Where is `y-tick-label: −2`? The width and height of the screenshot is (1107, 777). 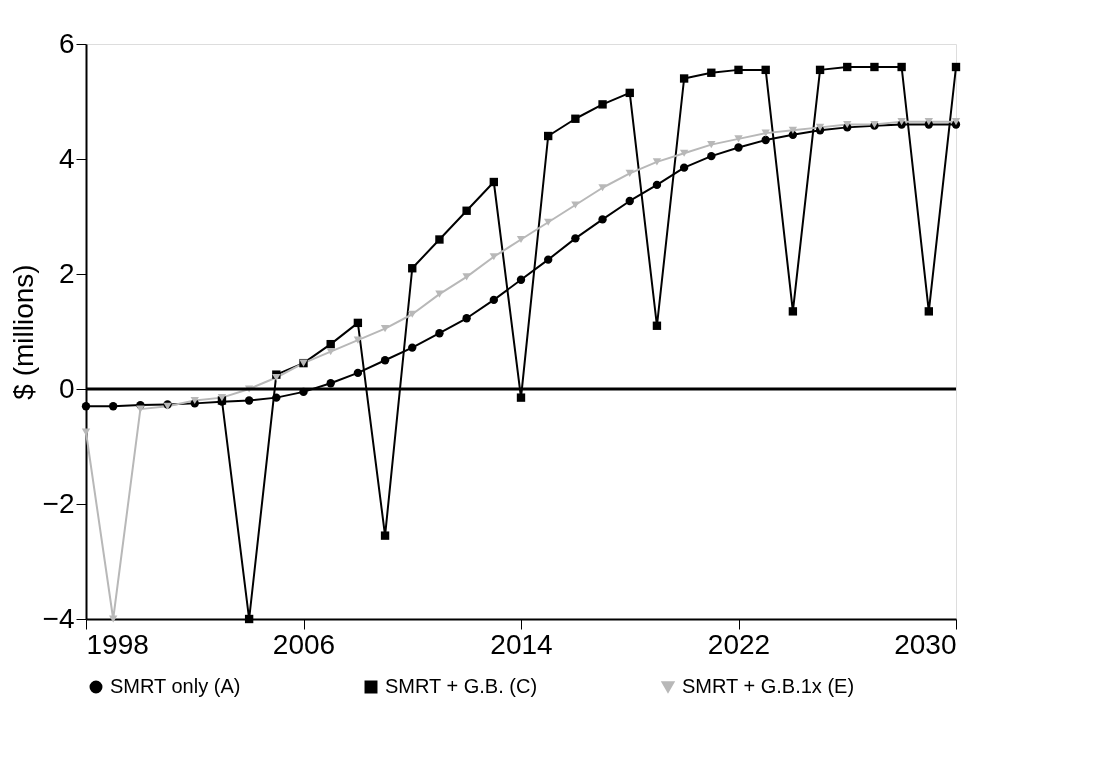 y-tick-label: −2 is located at coordinates (58, 503).